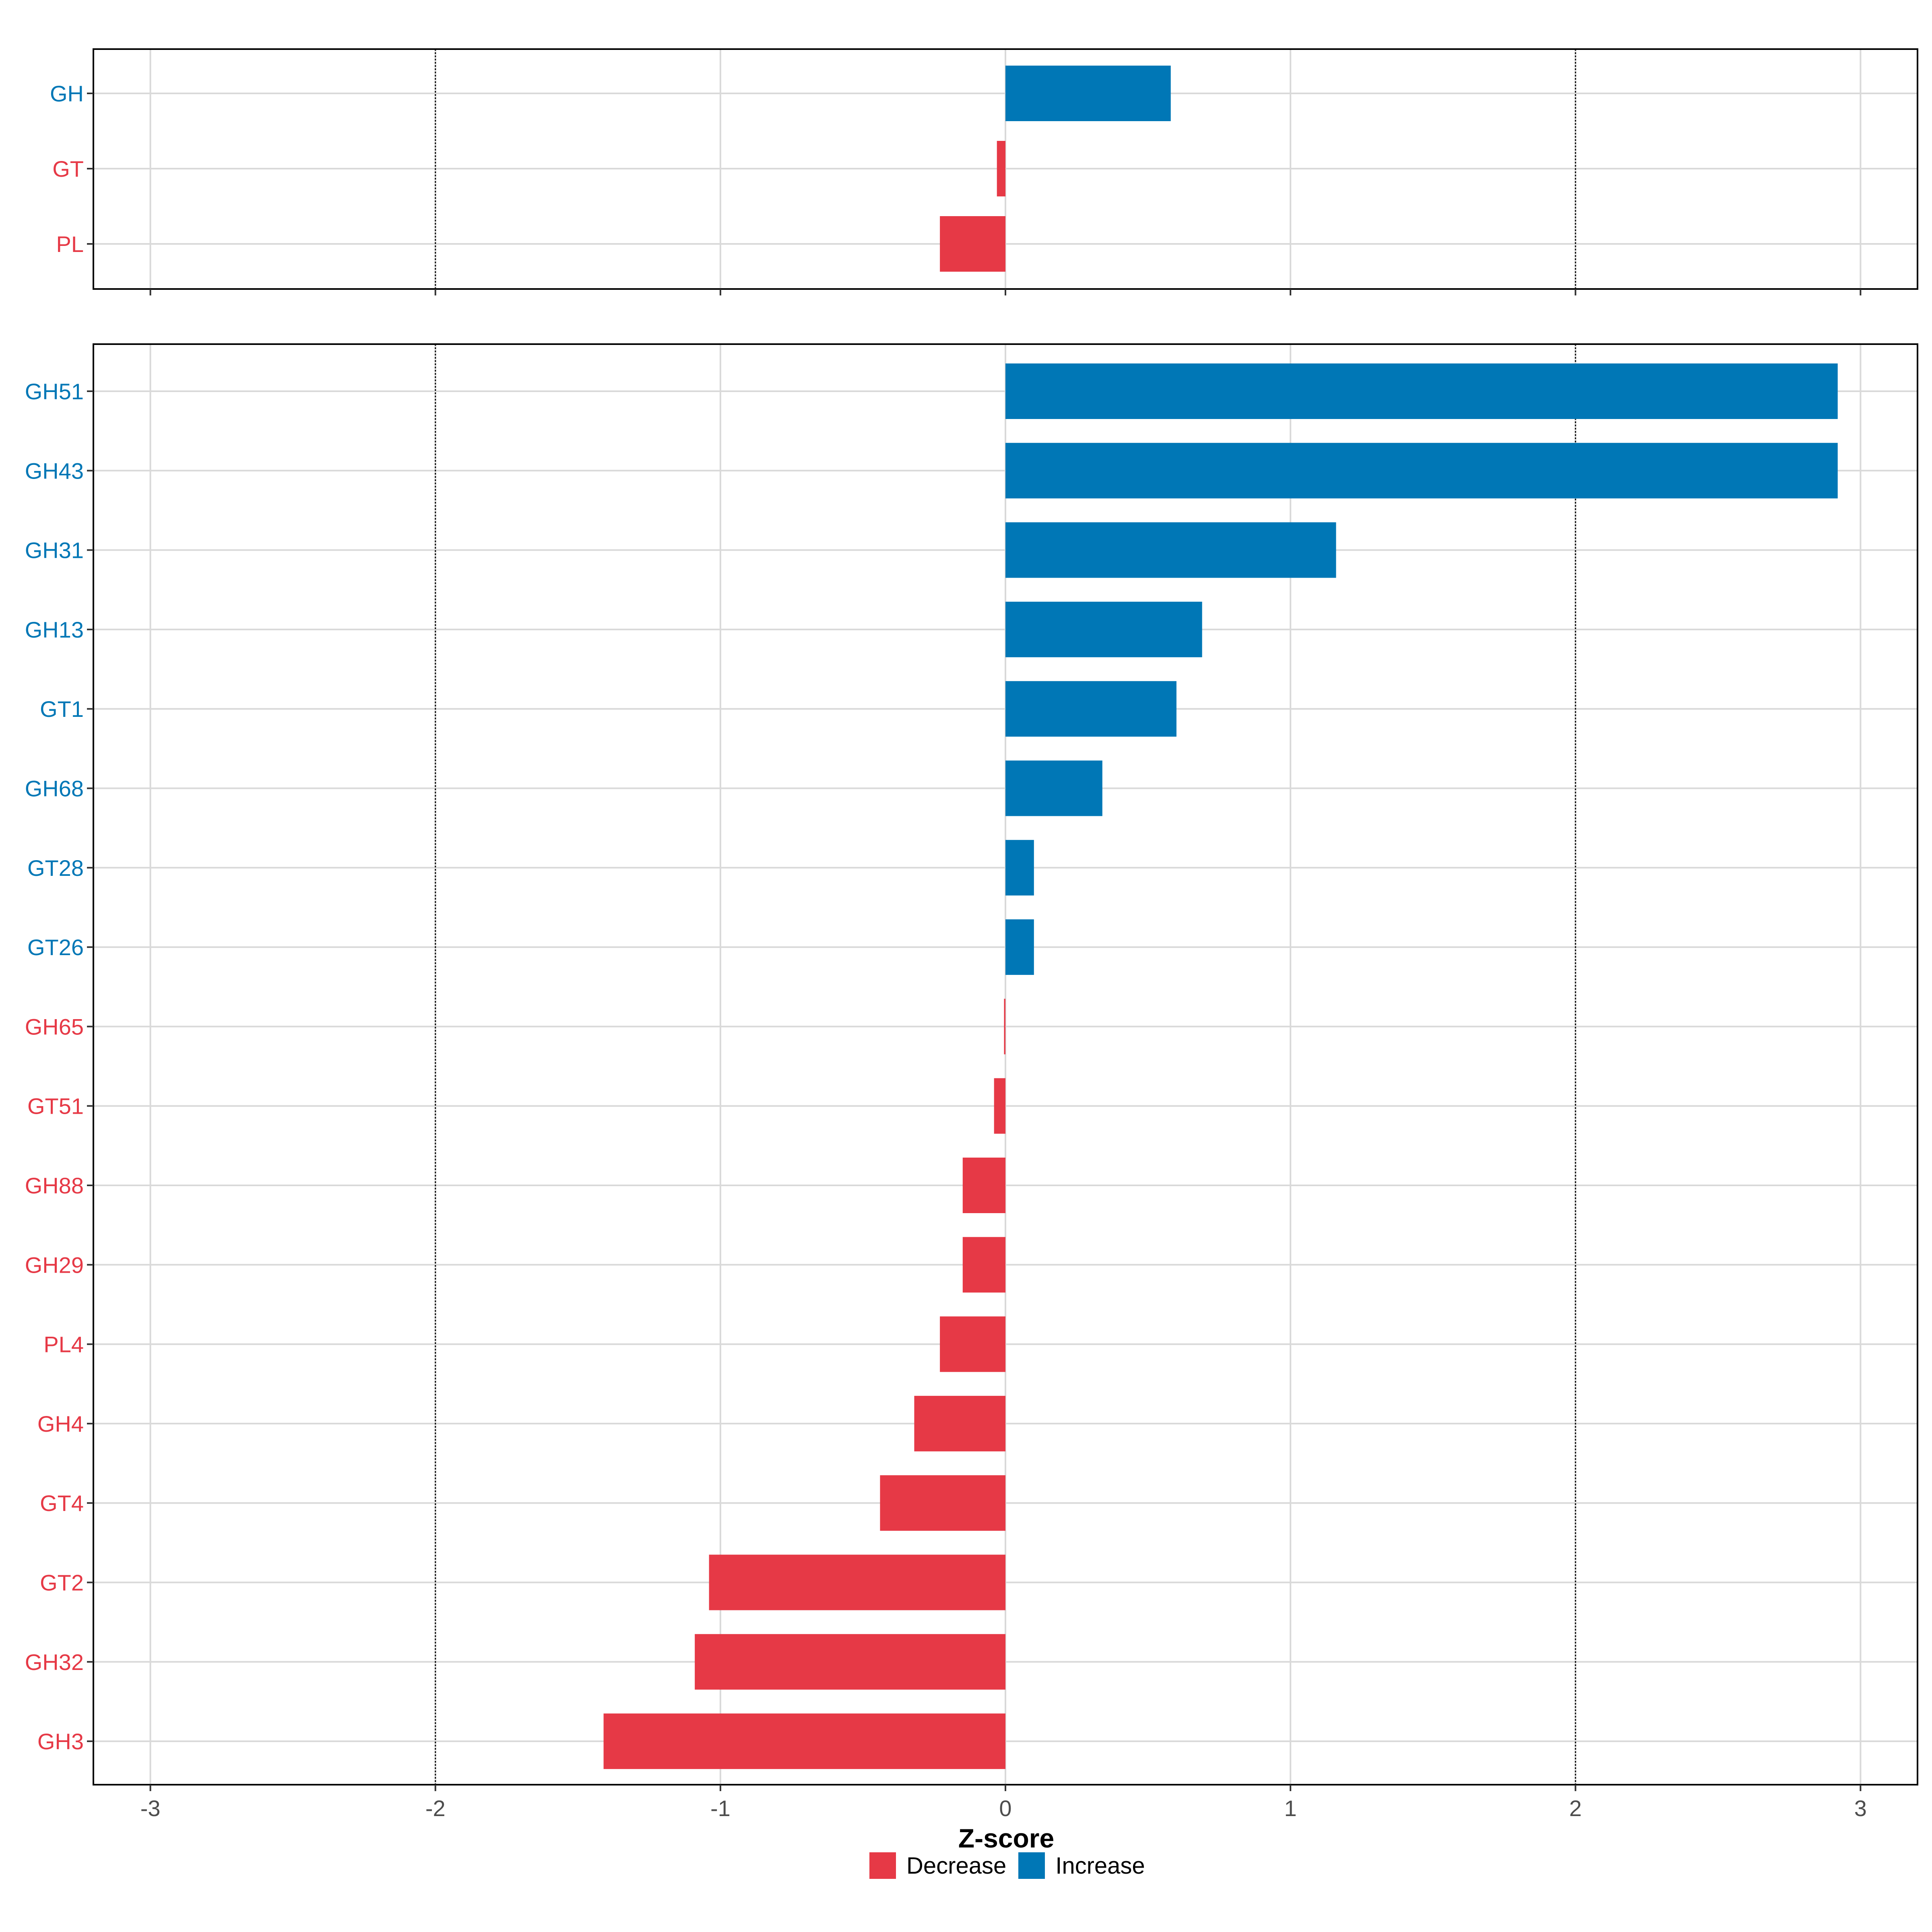 Image resolution: width=1932 pixels, height=1932 pixels. What do you see at coordinates (150, 1808) in the screenshot?
I see `x-tick-label: -3` at bounding box center [150, 1808].